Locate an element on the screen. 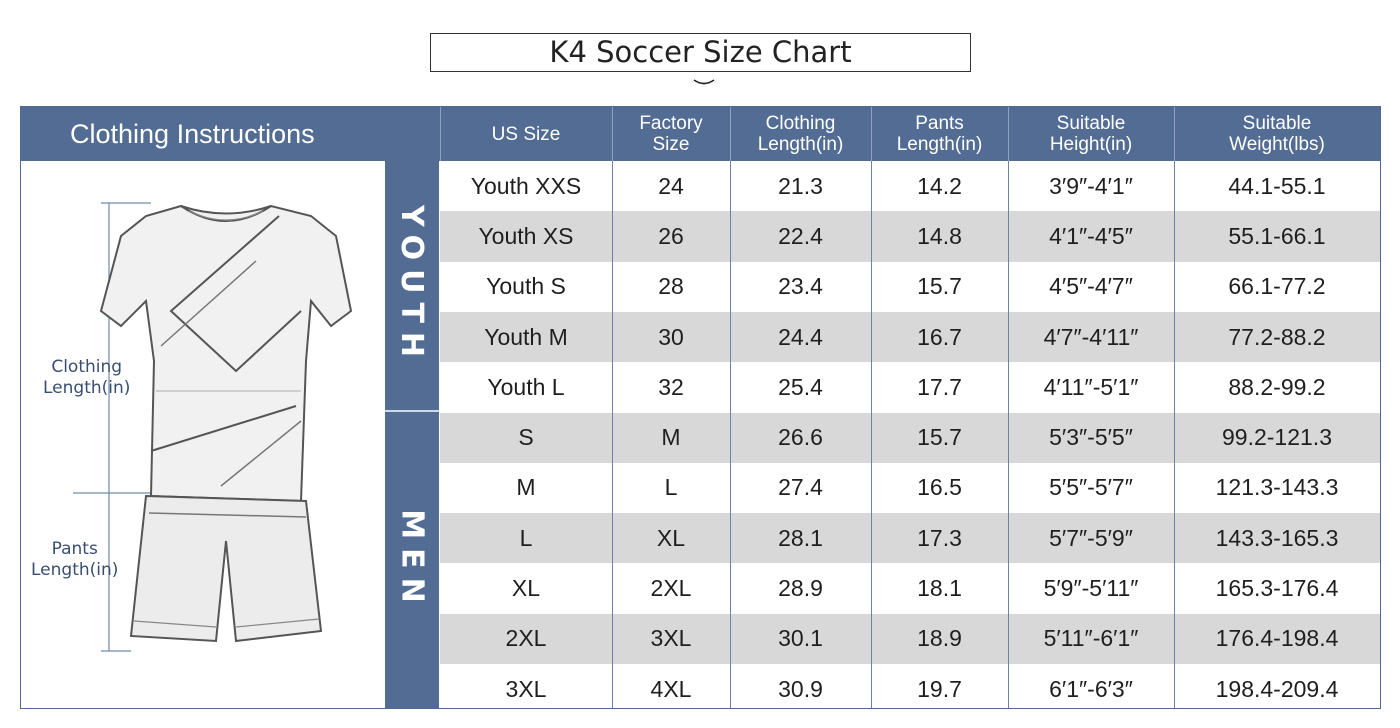 The image size is (1400, 728). cell-us-size: Youth L is located at coordinates (526, 386).